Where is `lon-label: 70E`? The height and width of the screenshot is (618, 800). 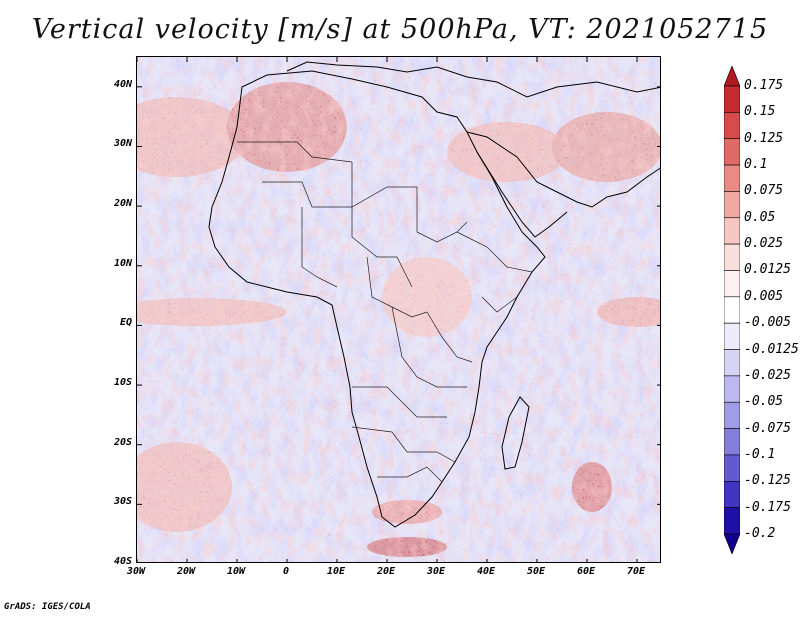 lon-label: 70E is located at coordinates (636, 571).